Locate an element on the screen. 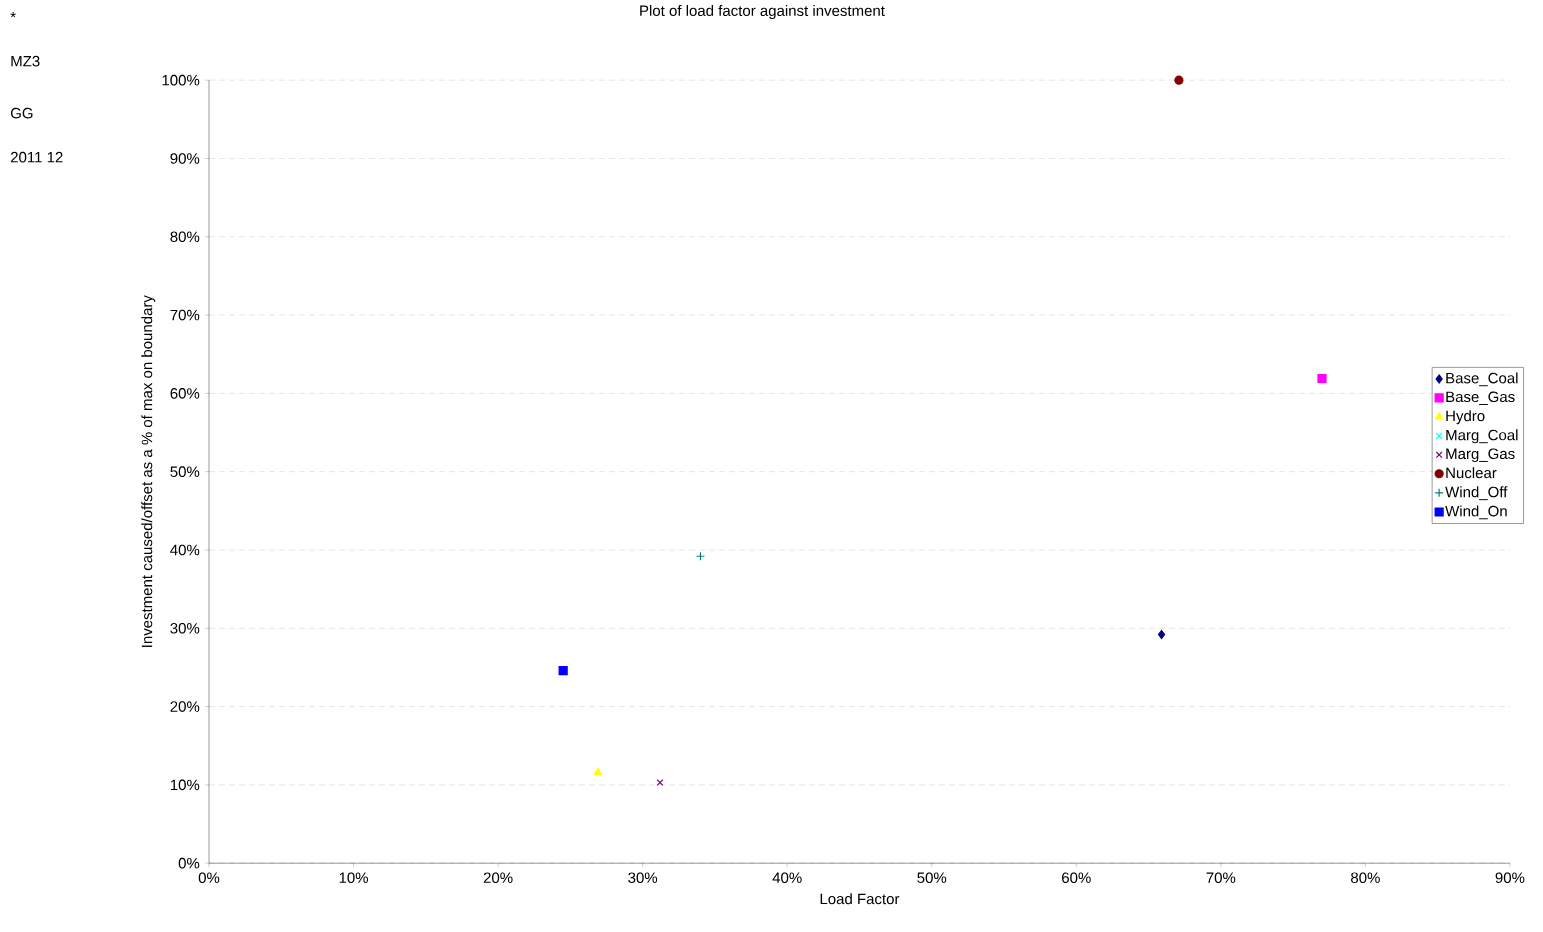 Image resolution: width=1543 pixels, height=932 pixels. x-tick-label: 60% is located at coordinates (1076, 877).